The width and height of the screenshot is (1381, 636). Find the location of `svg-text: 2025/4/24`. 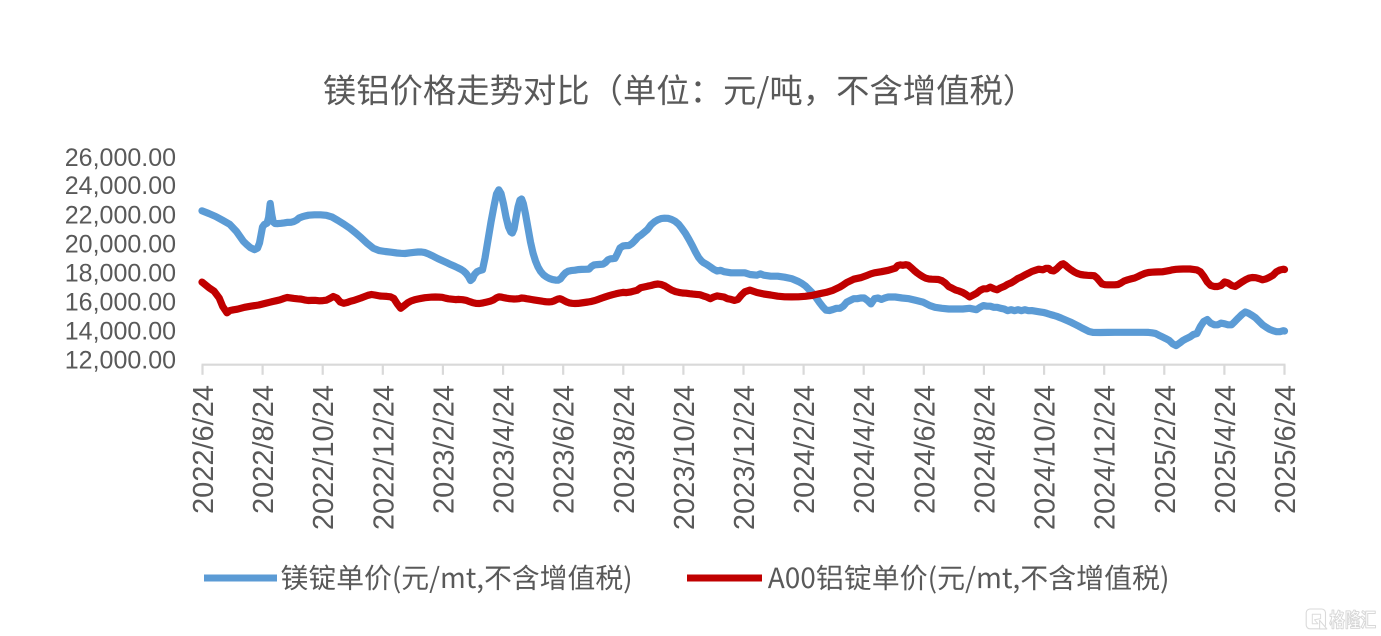

svg-text: 2025/4/24 is located at coordinates (1226, 449).